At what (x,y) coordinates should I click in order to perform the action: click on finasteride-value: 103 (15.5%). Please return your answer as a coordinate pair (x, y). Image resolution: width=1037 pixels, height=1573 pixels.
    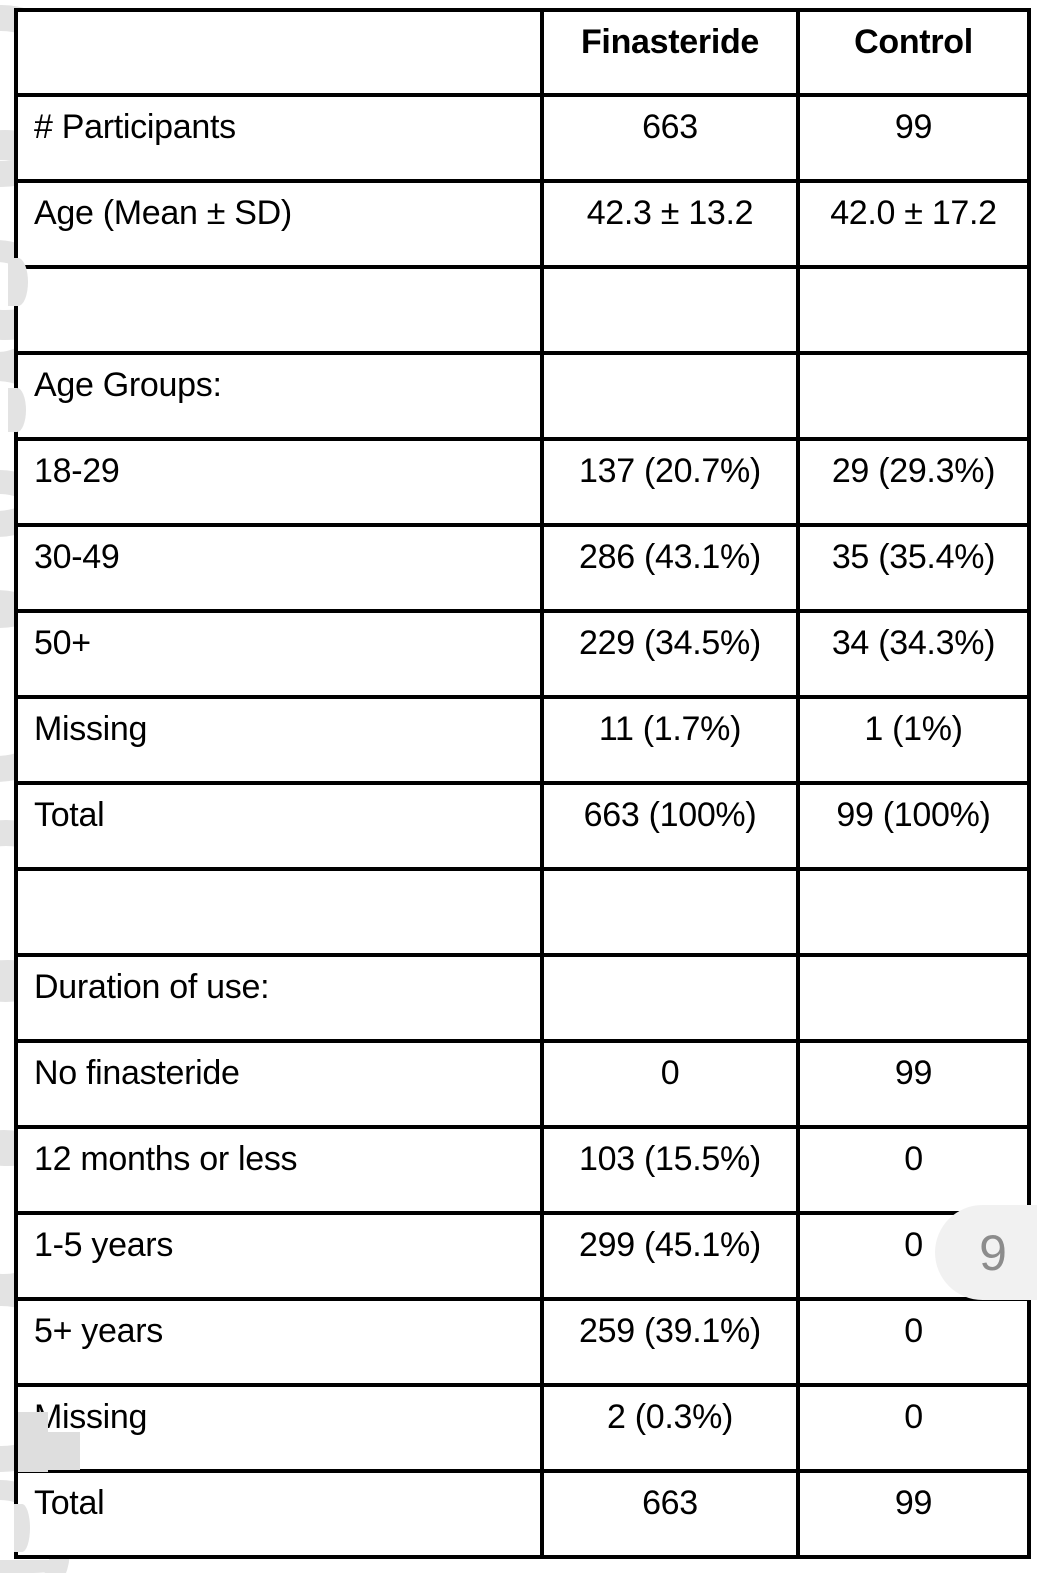
    Looking at the image, I should click on (670, 1170).